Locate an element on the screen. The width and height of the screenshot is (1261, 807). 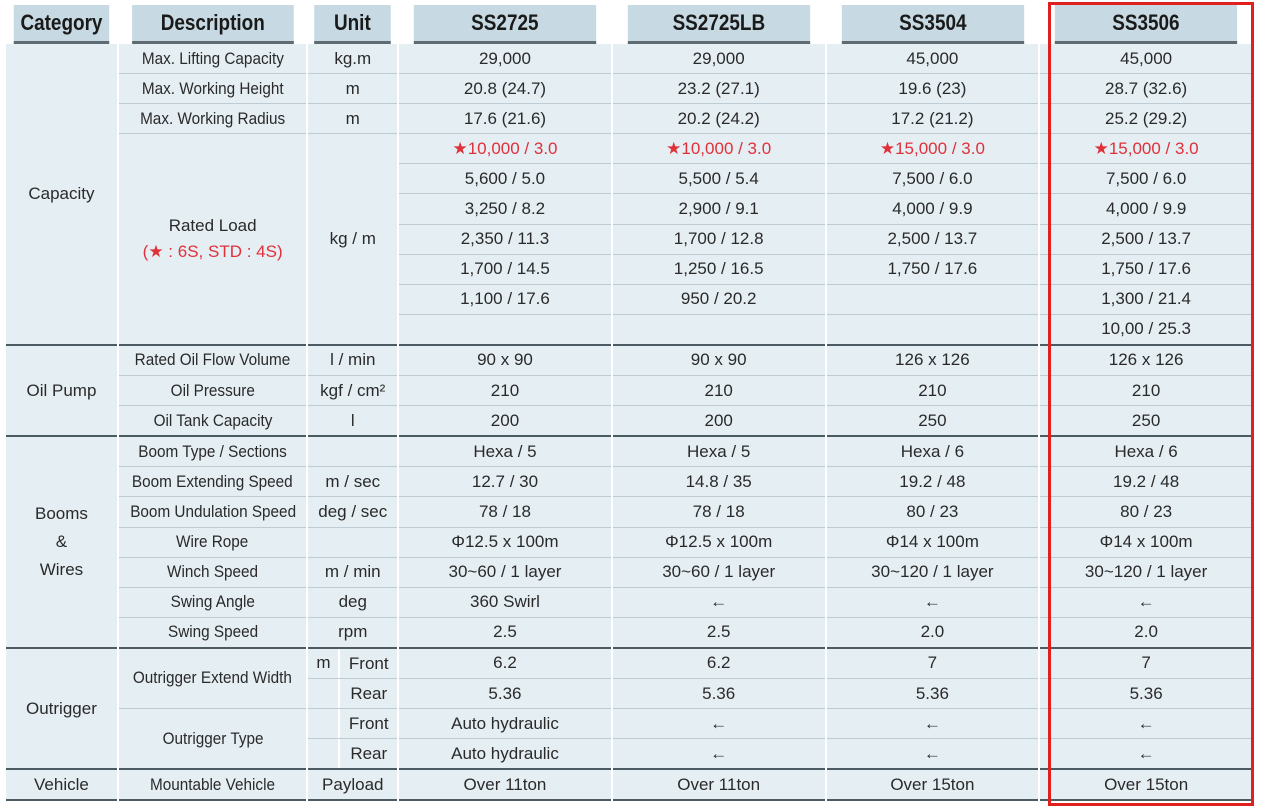
header-model-ss2725: SS2725 is located at coordinates (505, 24).